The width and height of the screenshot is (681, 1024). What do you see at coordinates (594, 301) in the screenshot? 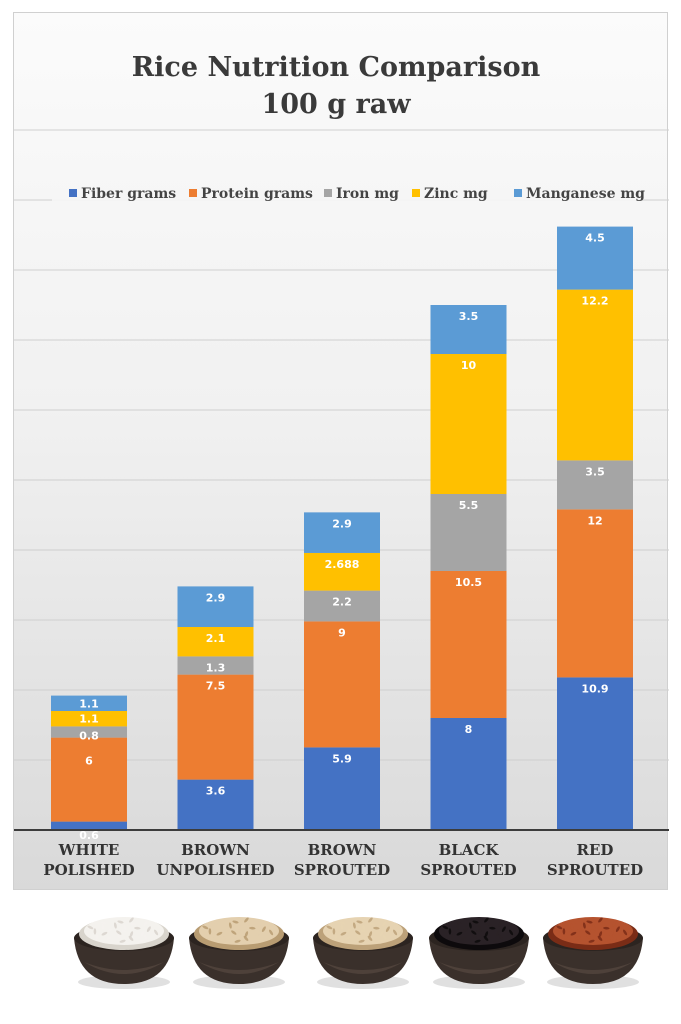
I see `data-label: 12.2` at bounding box center [594, 301].